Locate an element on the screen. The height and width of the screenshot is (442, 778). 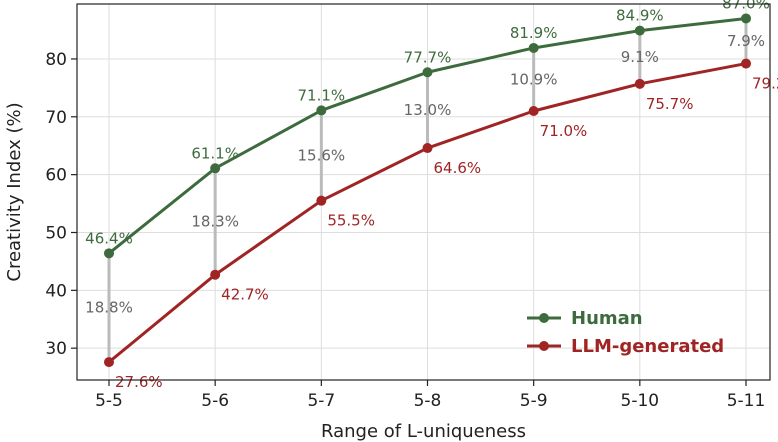
human-data-label: 46.4% is located at coordinates (109, 238).